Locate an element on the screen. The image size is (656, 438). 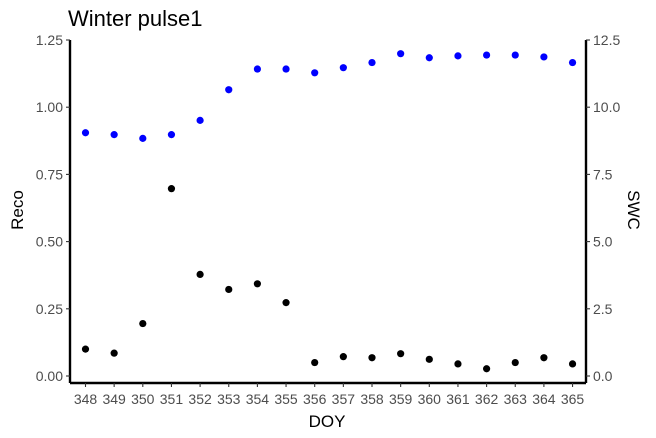
y-tick-label: 0.75 is located at coordinates (49, 174).